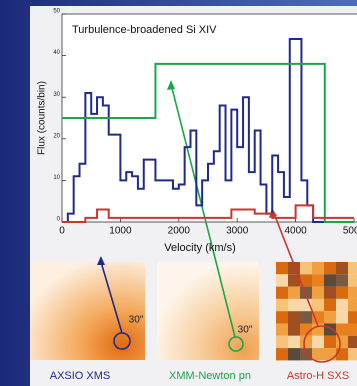  I want to click on y-tick-label: 10, so click(56, 178).